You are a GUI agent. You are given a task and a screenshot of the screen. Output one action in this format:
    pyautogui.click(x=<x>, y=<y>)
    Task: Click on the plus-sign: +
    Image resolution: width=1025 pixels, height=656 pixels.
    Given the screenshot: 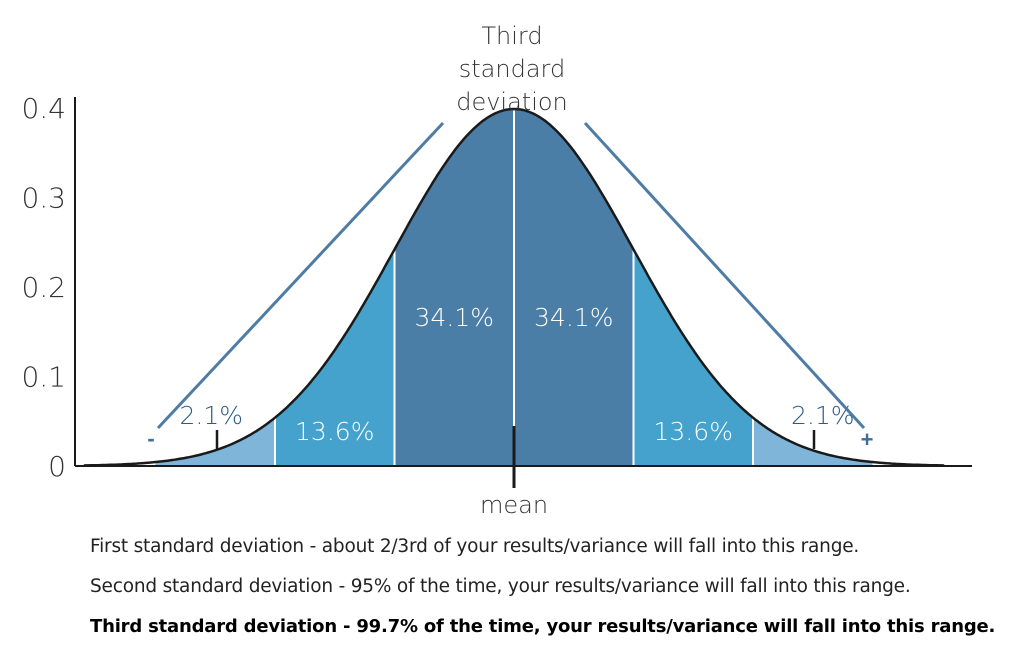 What is the action you would take?
    pyautogui.click(x=867, y=439)
    